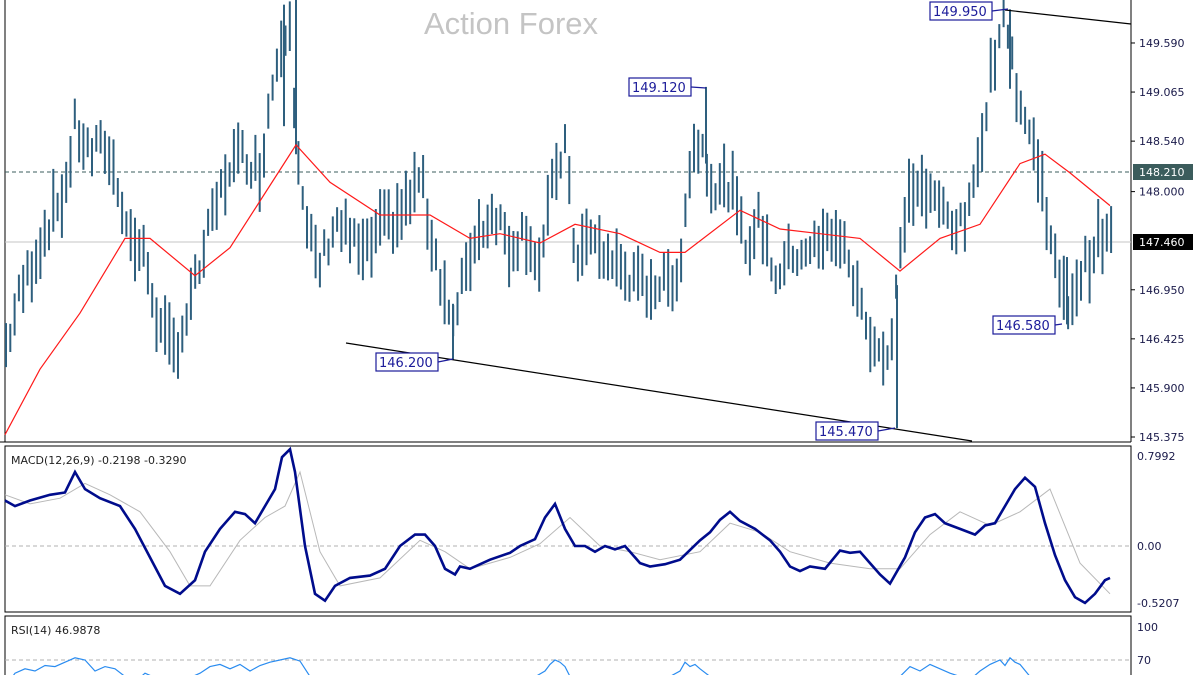 This screenshot has width=1200, height=675. I want to click on rsi-axis-70: 70, so click(1144, 660).